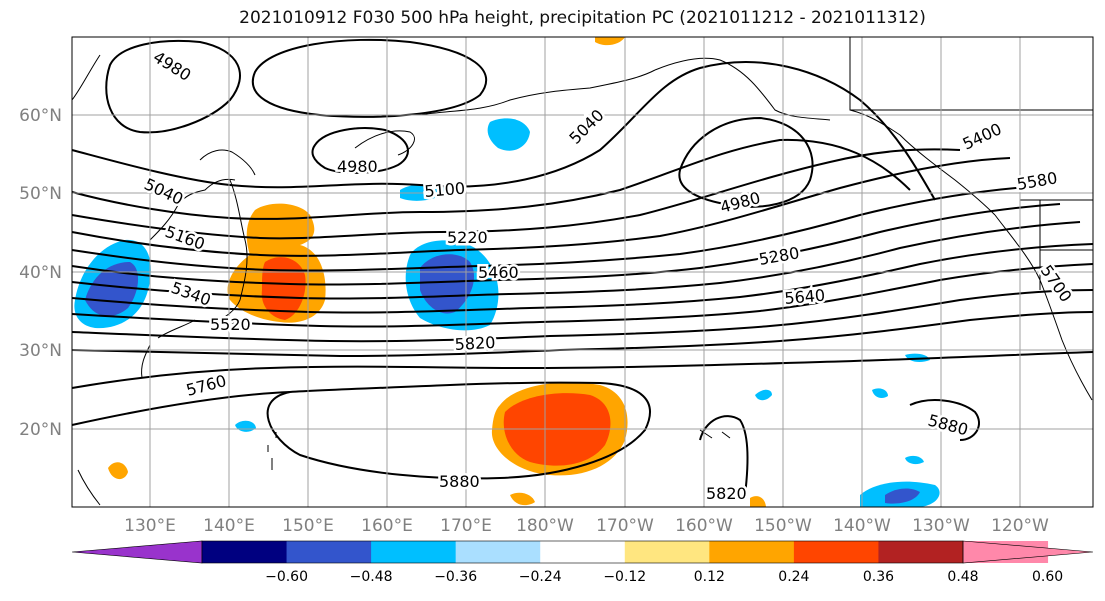 This screenshot has height=601, width=1105. I want to click on colorbar-tick-label: 0.24, so click(793, 577).